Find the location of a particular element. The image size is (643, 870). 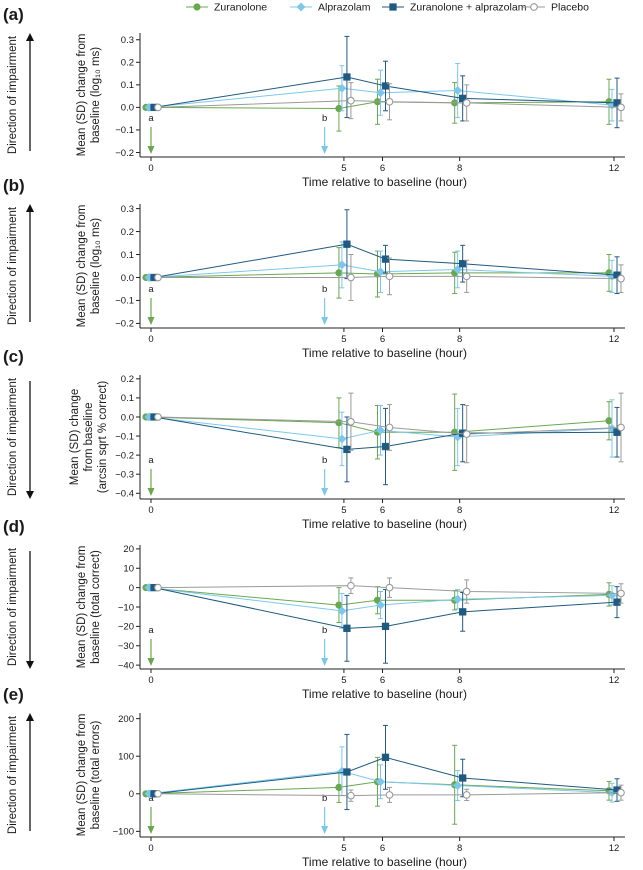

series-zuranolone is located at coordinates (377, 784).